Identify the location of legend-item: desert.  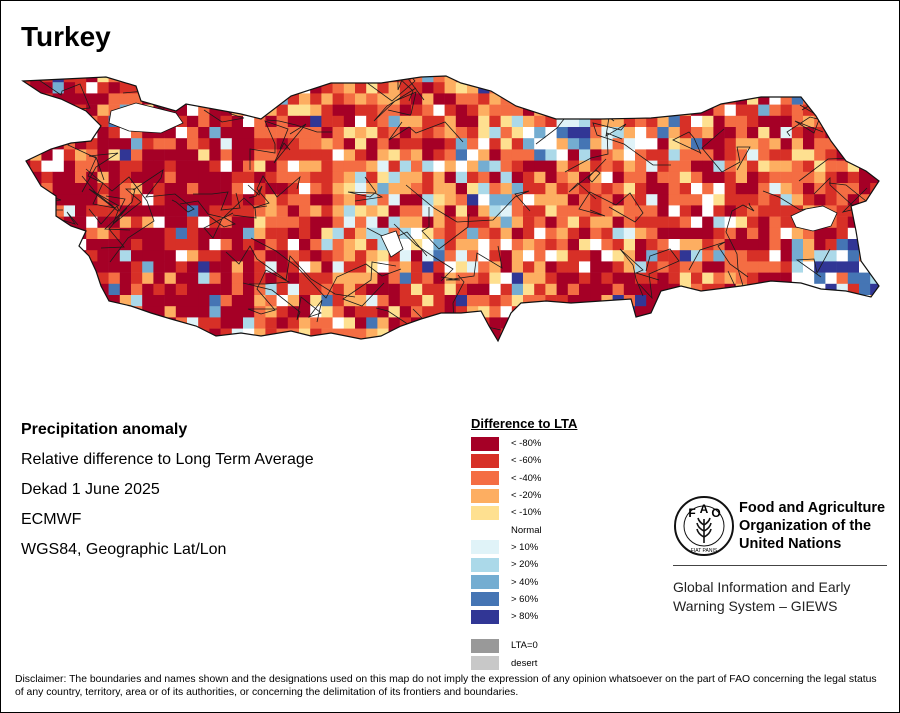
(546, 663).